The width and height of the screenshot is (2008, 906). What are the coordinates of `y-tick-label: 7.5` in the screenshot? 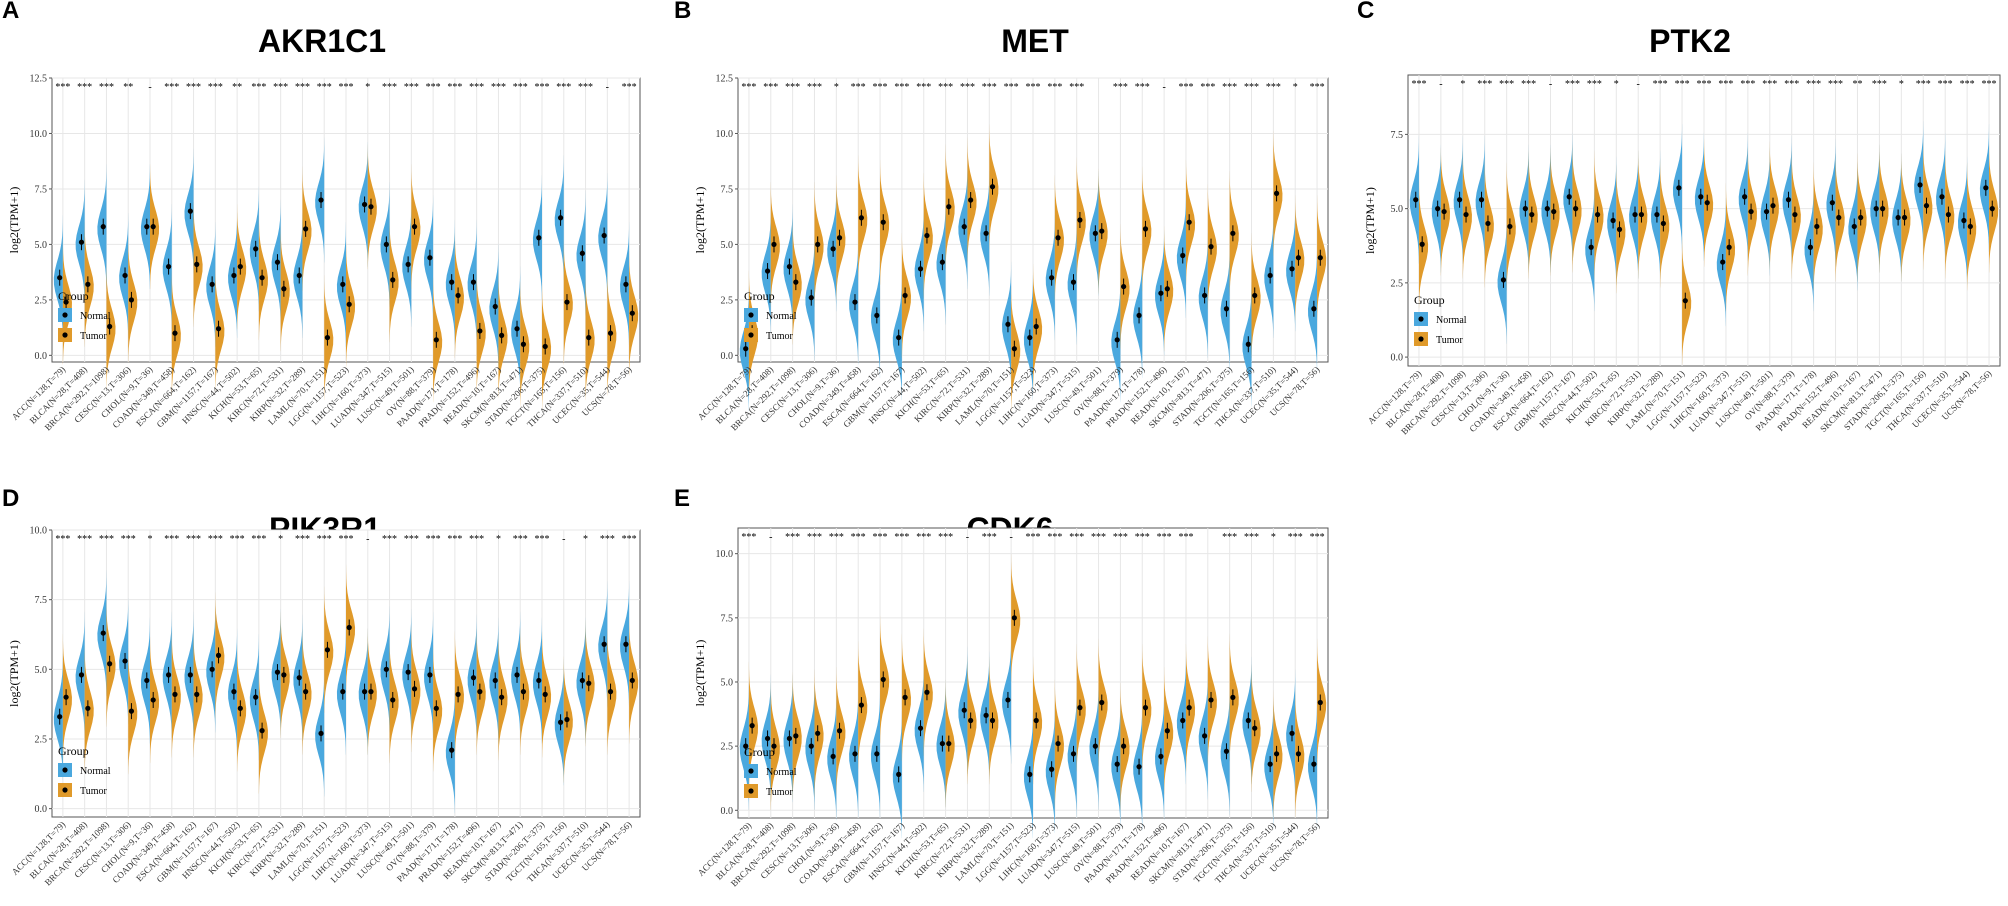 It's located at (41, 600).